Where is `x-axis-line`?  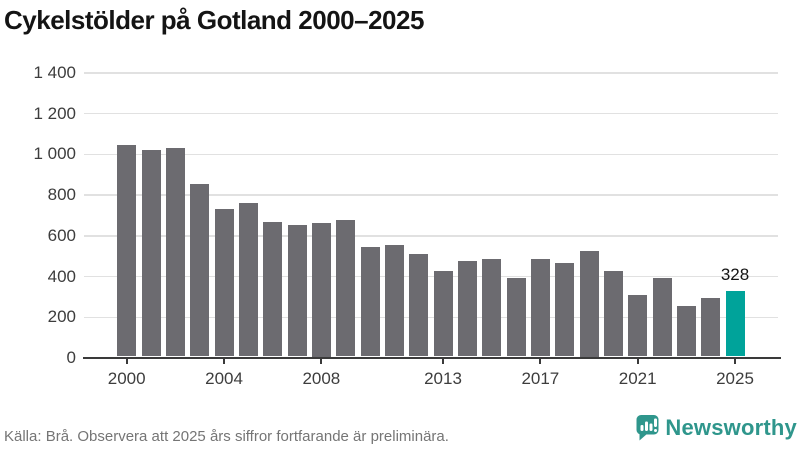 x-axis-line is located at coordinates (432, 357).